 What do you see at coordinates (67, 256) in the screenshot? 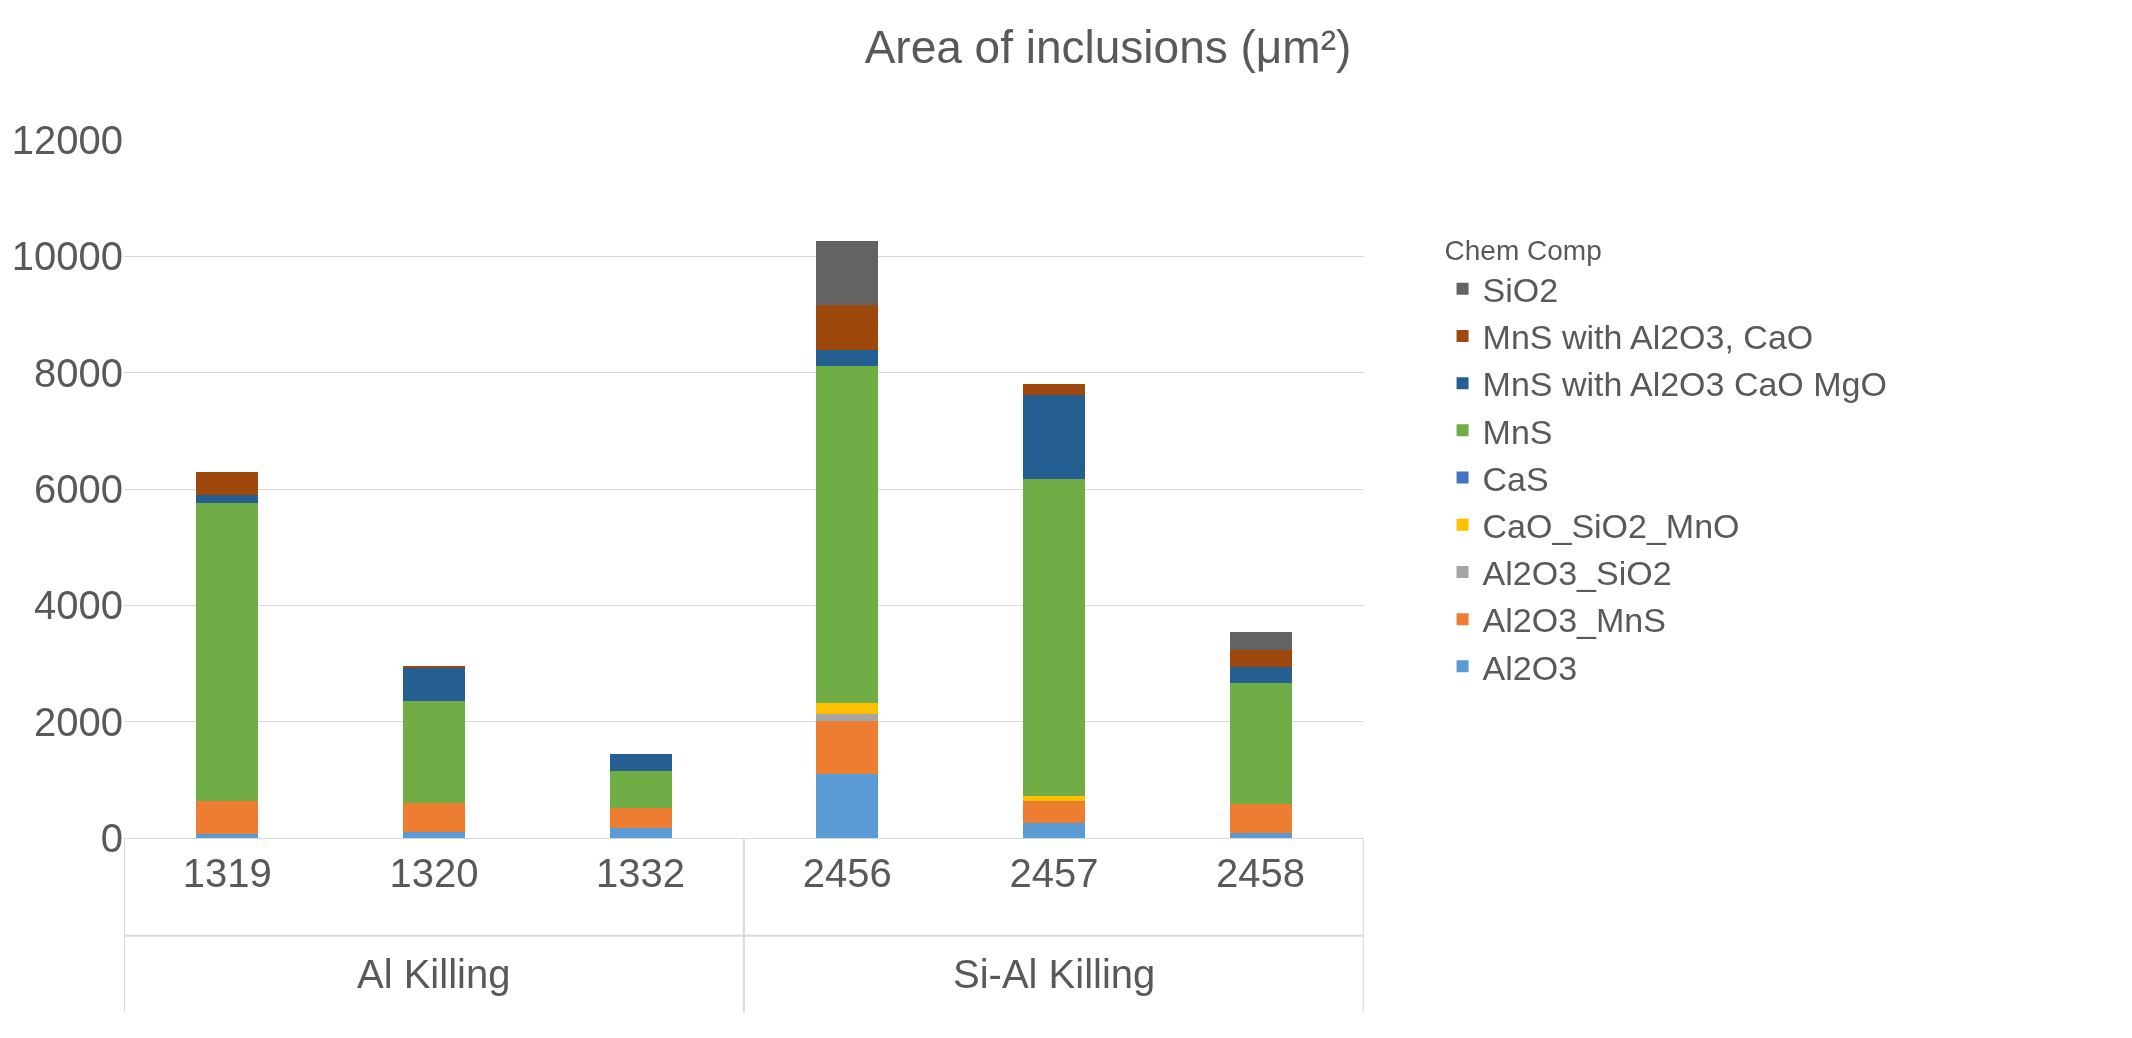
I see `y-tick-label: 10000` at bounding box center [67, 256].